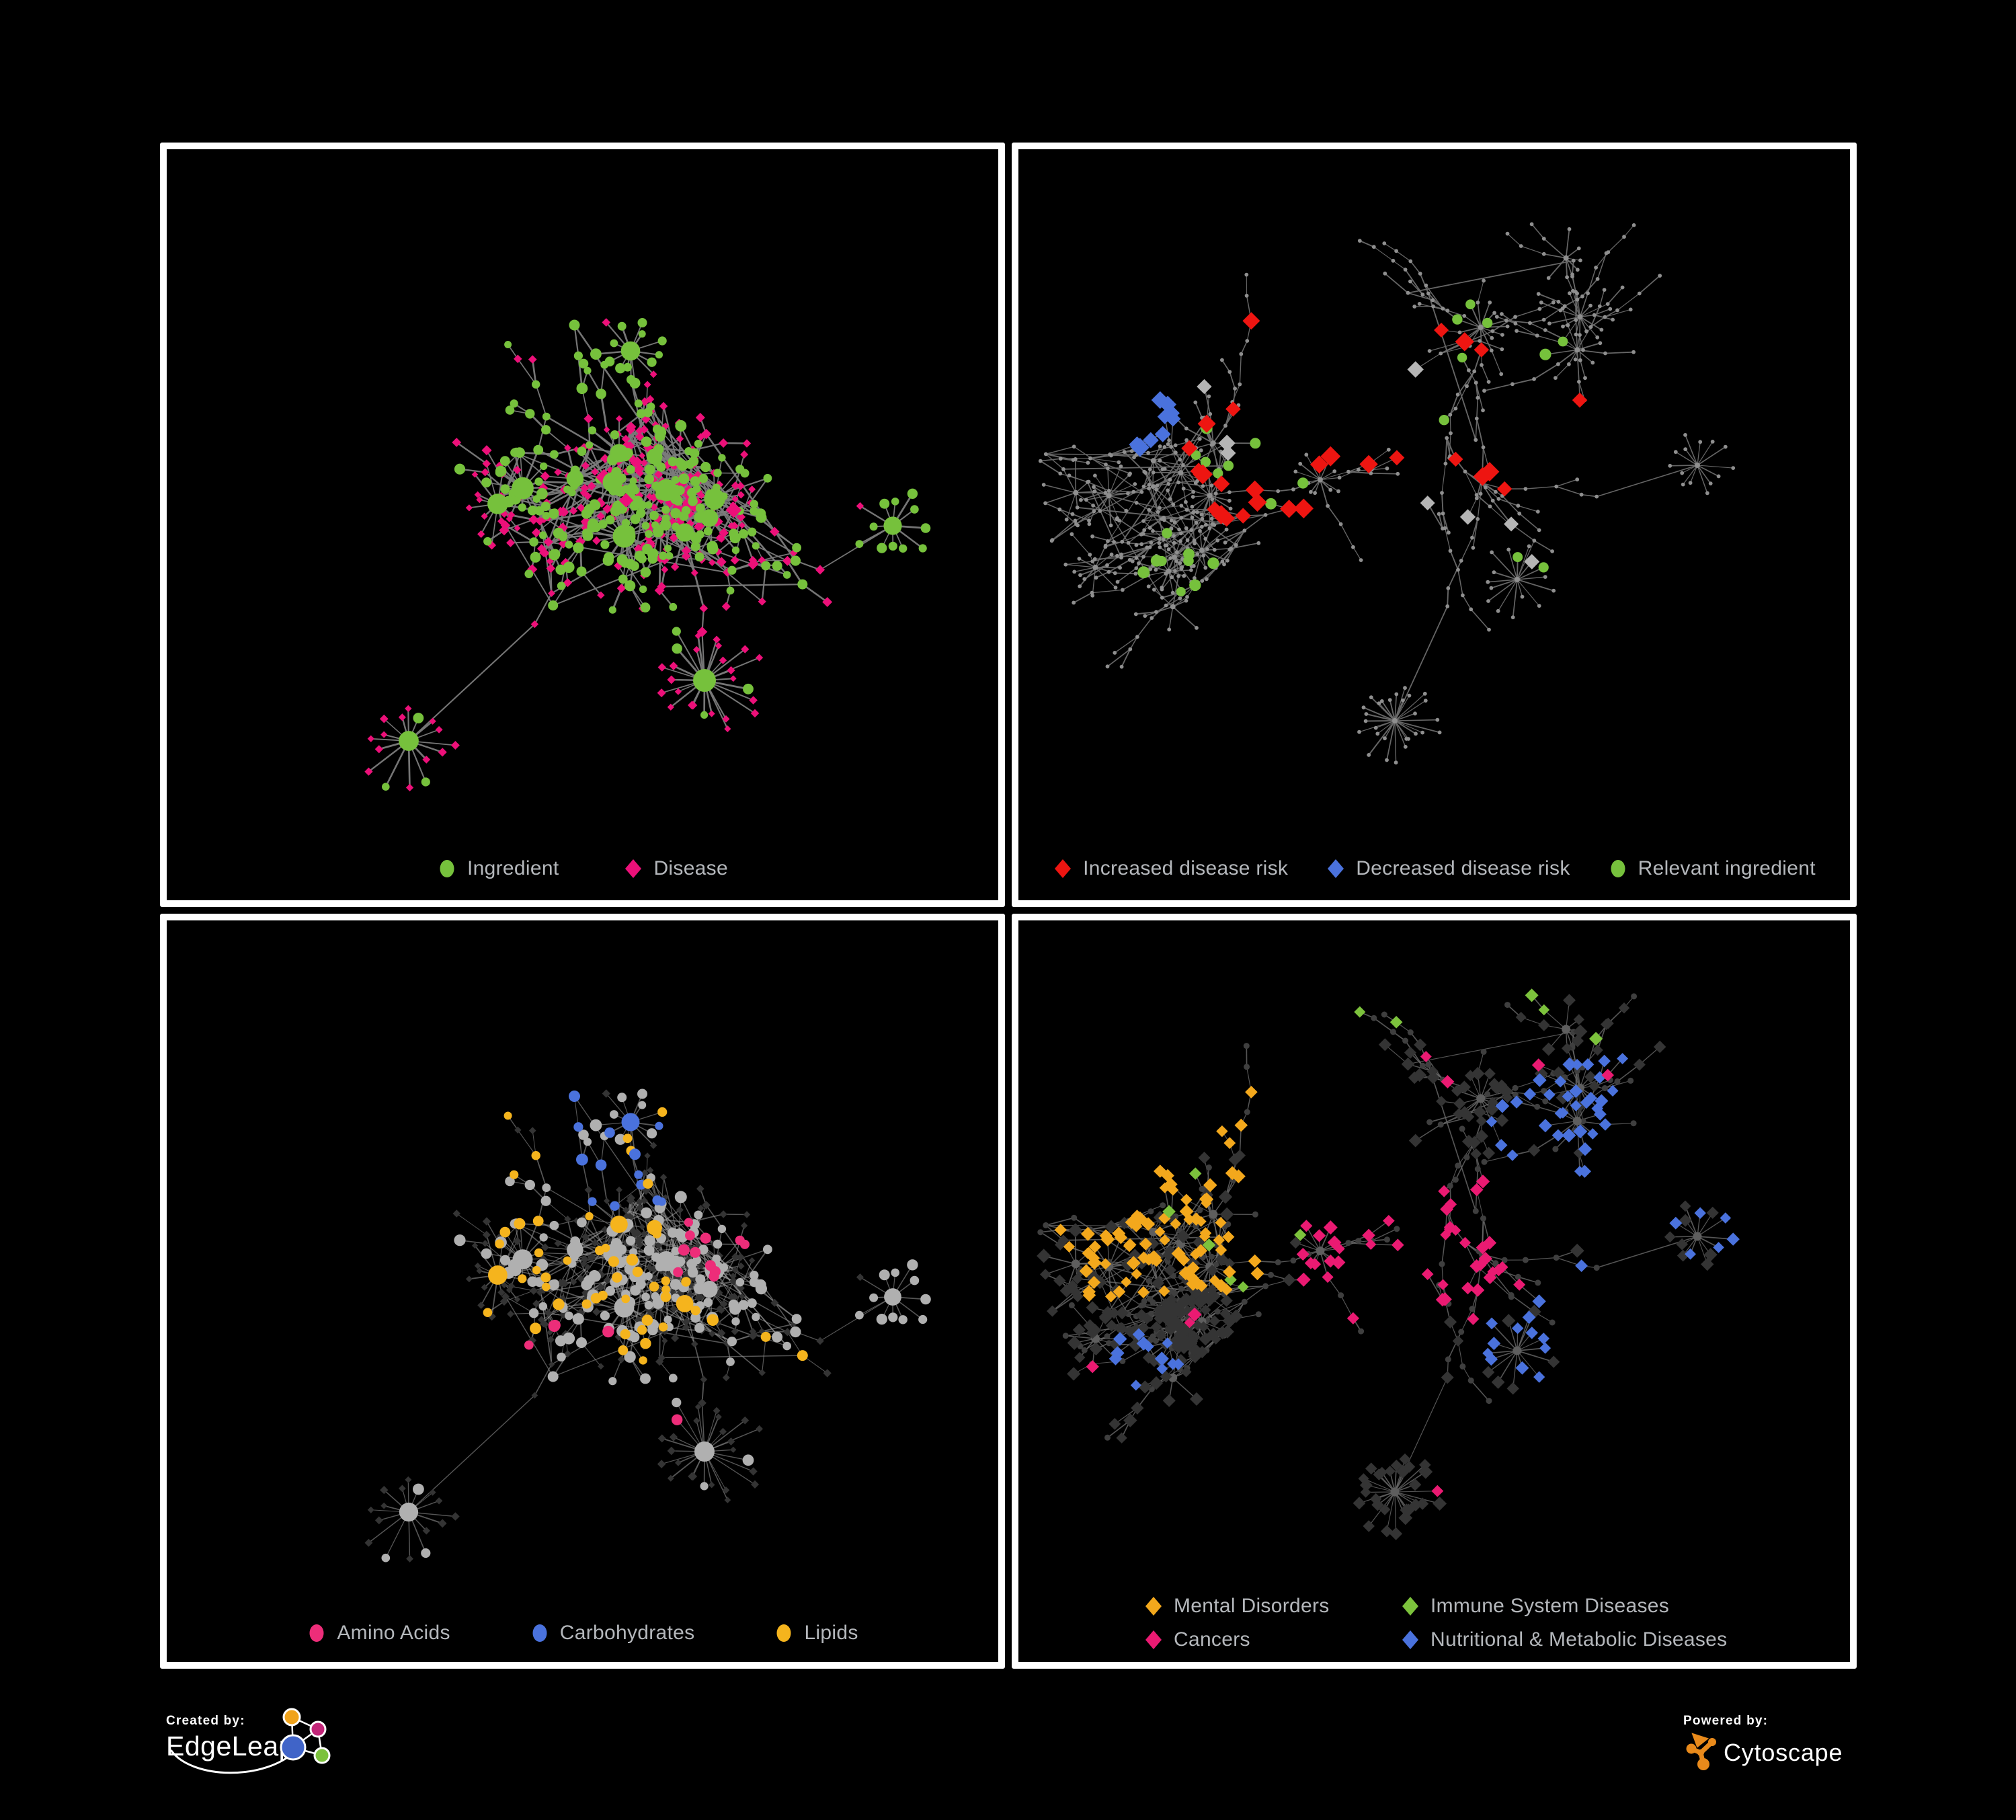 The height and width of the screenshot is (1820, 2016). What do you see at coordinates (1727, 868) in the screenshot?
I see `legend-label: Relevant ingredient` at bounding box center [1727, 868].